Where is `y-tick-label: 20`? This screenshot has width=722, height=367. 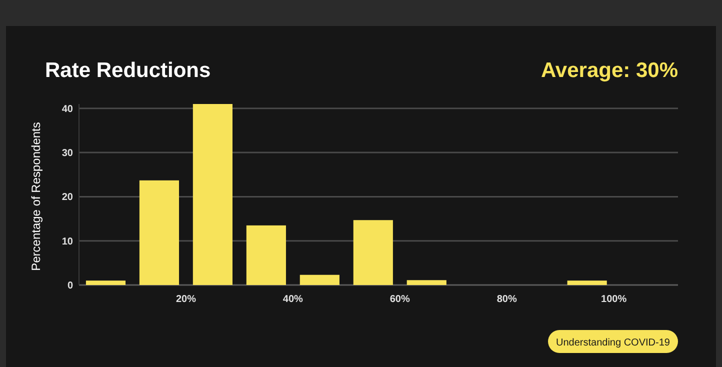 y-tick-label: 20 is located at coordinates (68, 198).